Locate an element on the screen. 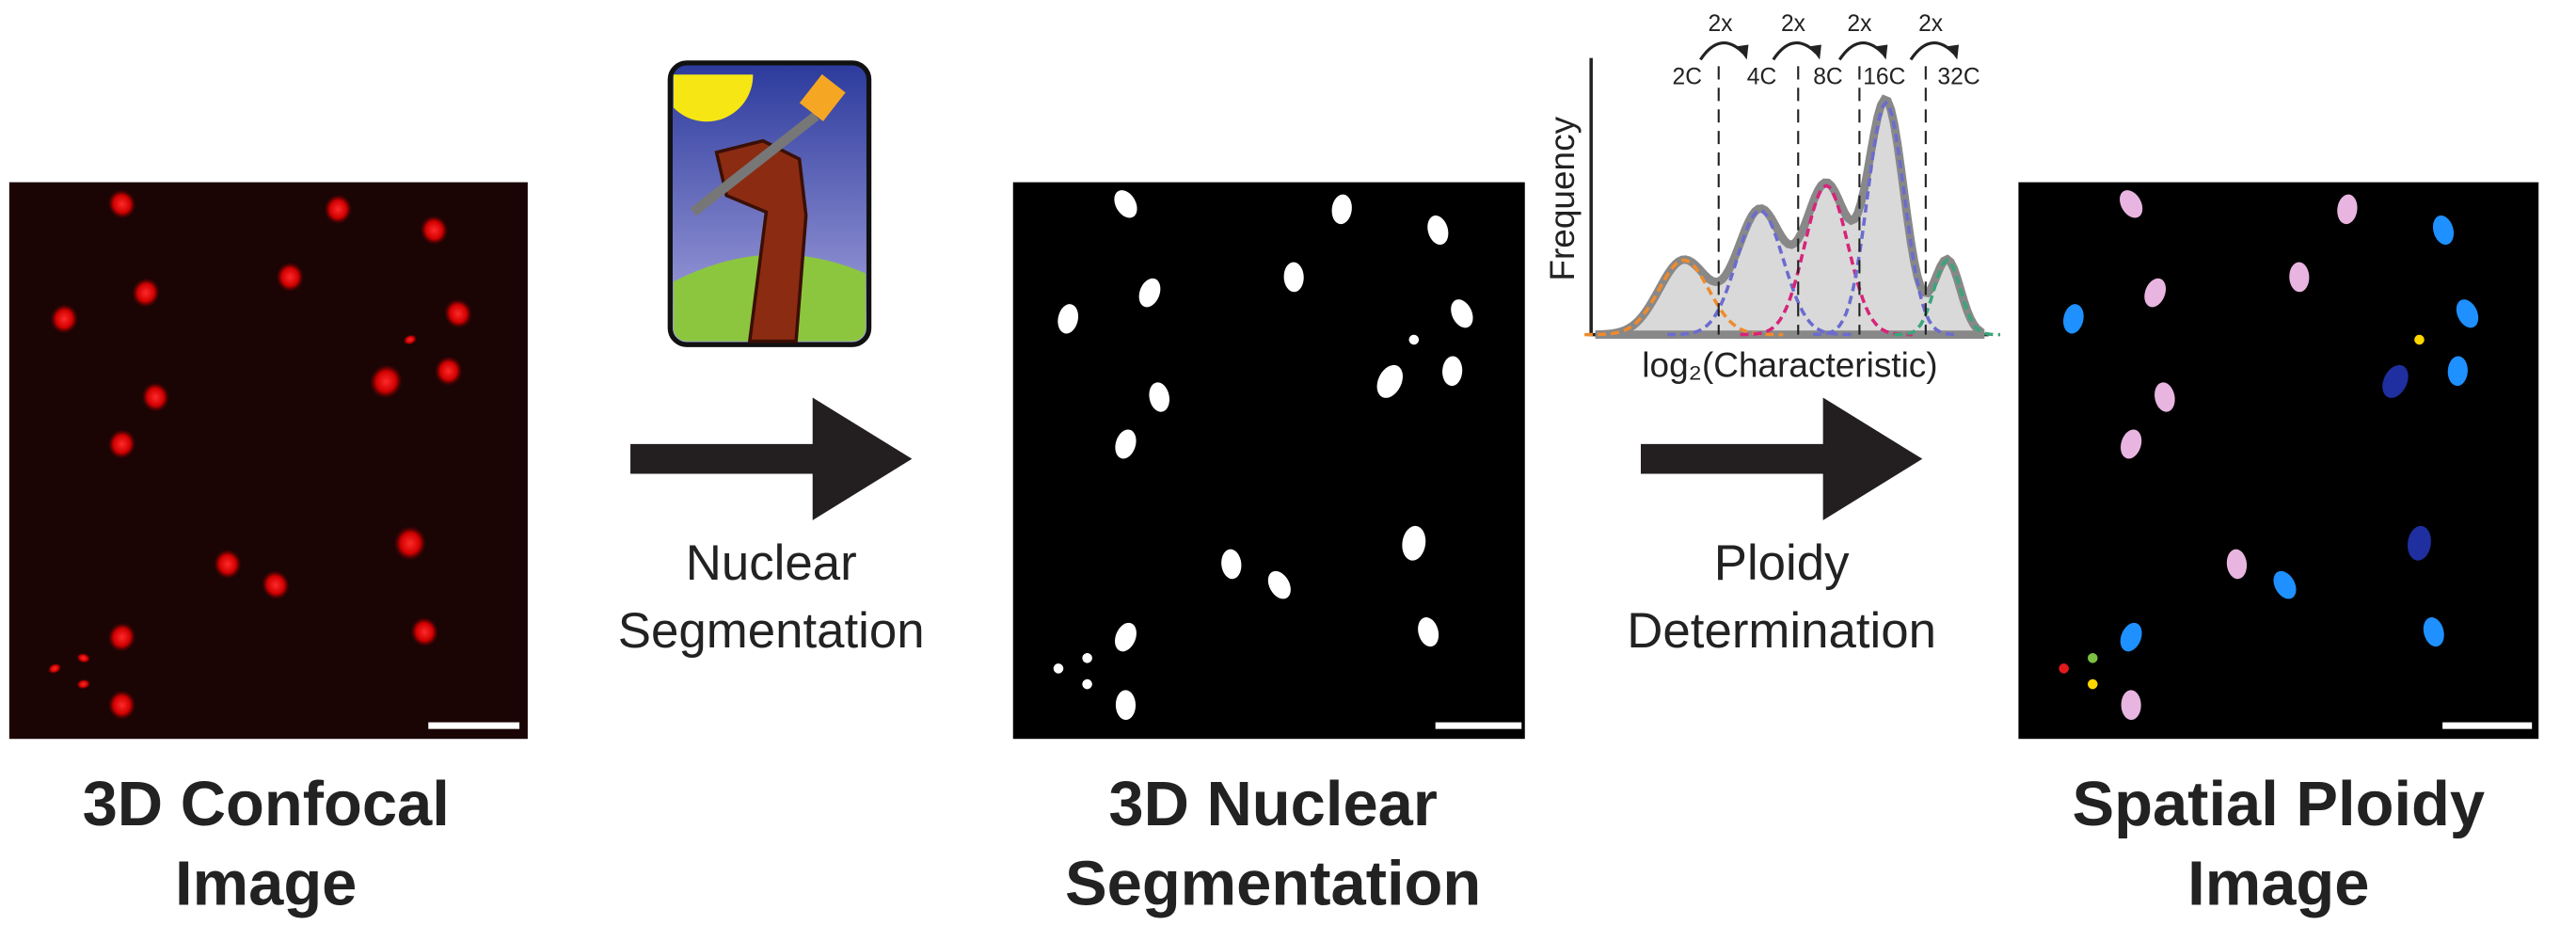 Image resolution: width=2576 pixels, height=941 pixels. x-axis-label: log₂(Characteristic) is located at coordinates (1790, 365).